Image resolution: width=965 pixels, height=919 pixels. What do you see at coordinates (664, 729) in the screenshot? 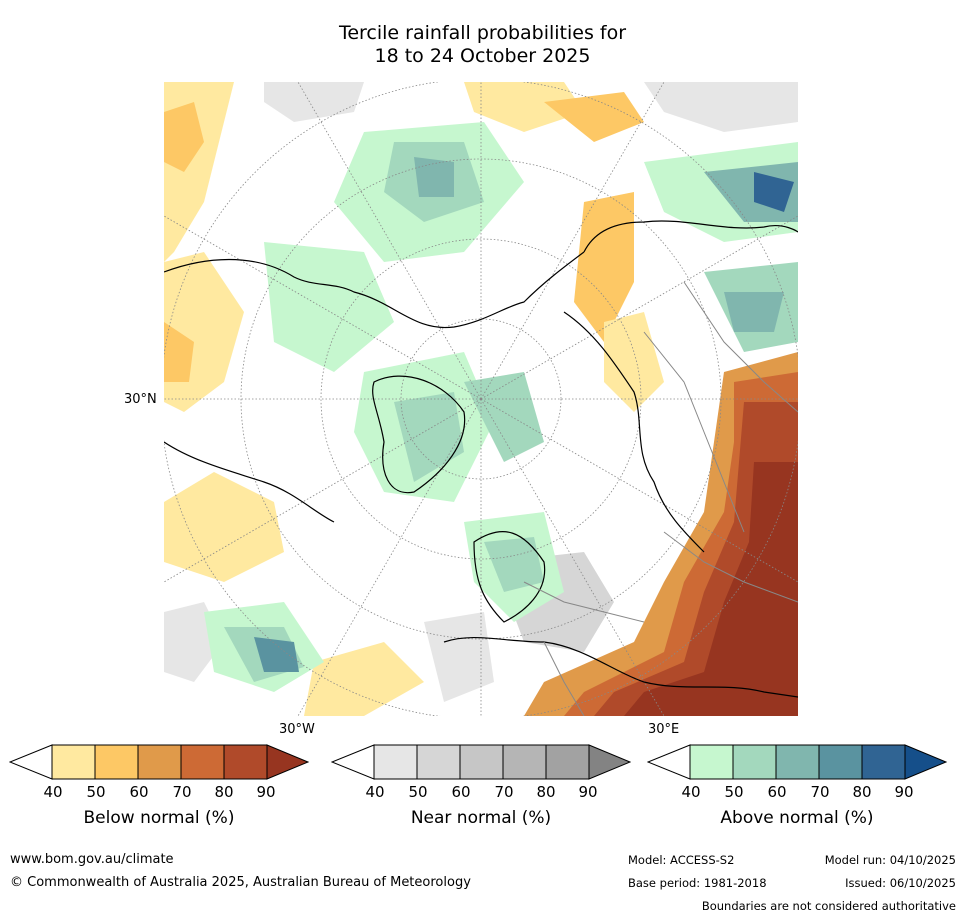
I see `longitude-label-30e: 30°E` at bounding box center [664, 729].